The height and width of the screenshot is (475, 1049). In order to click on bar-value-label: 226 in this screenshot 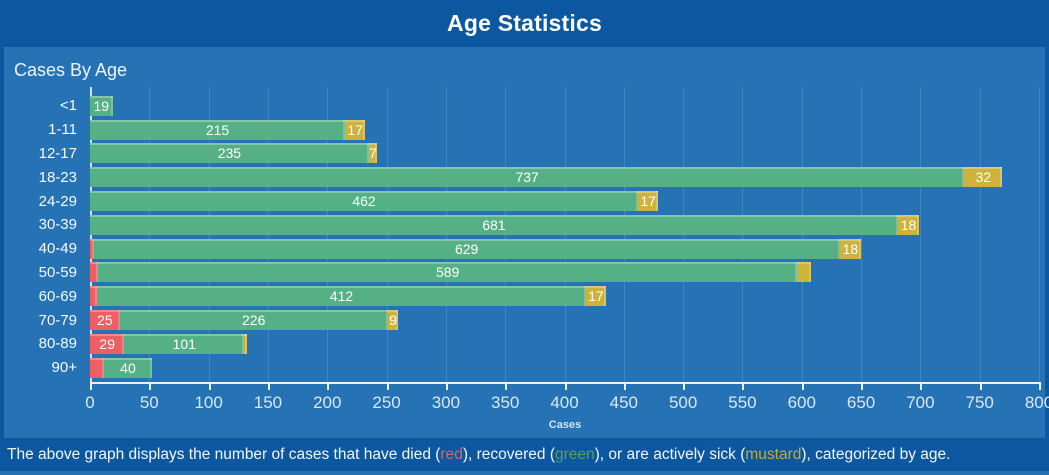, I will do `click(254, 320)`.